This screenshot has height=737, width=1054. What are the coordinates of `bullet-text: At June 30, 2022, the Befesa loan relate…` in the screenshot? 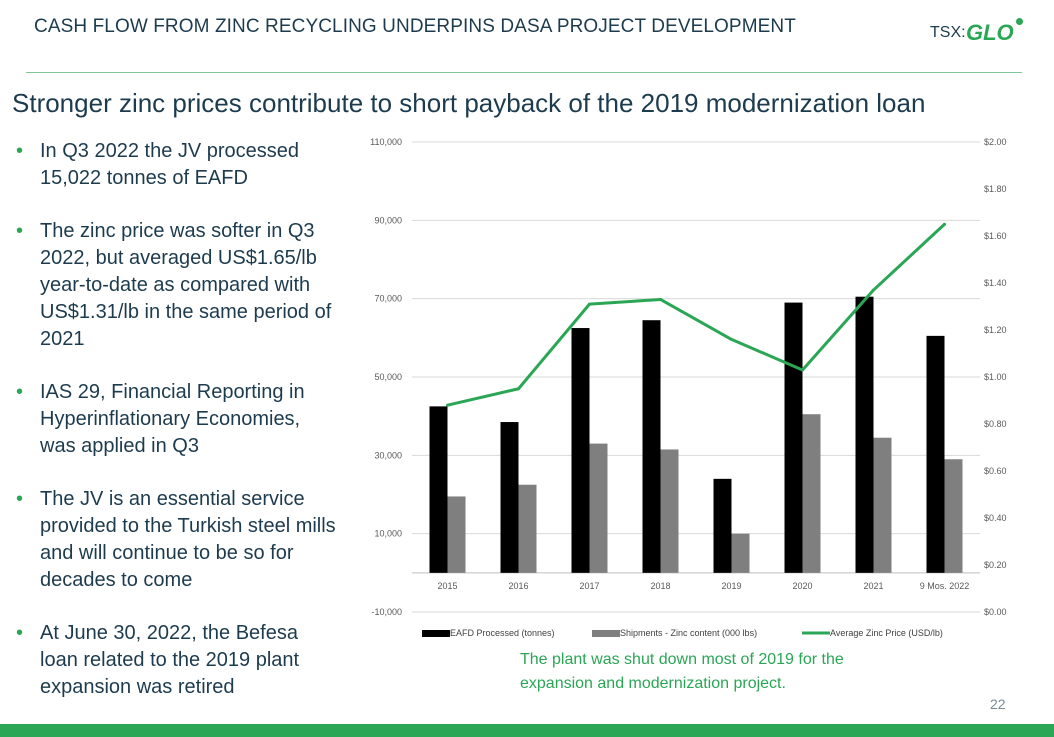 It's located at (170, 660).